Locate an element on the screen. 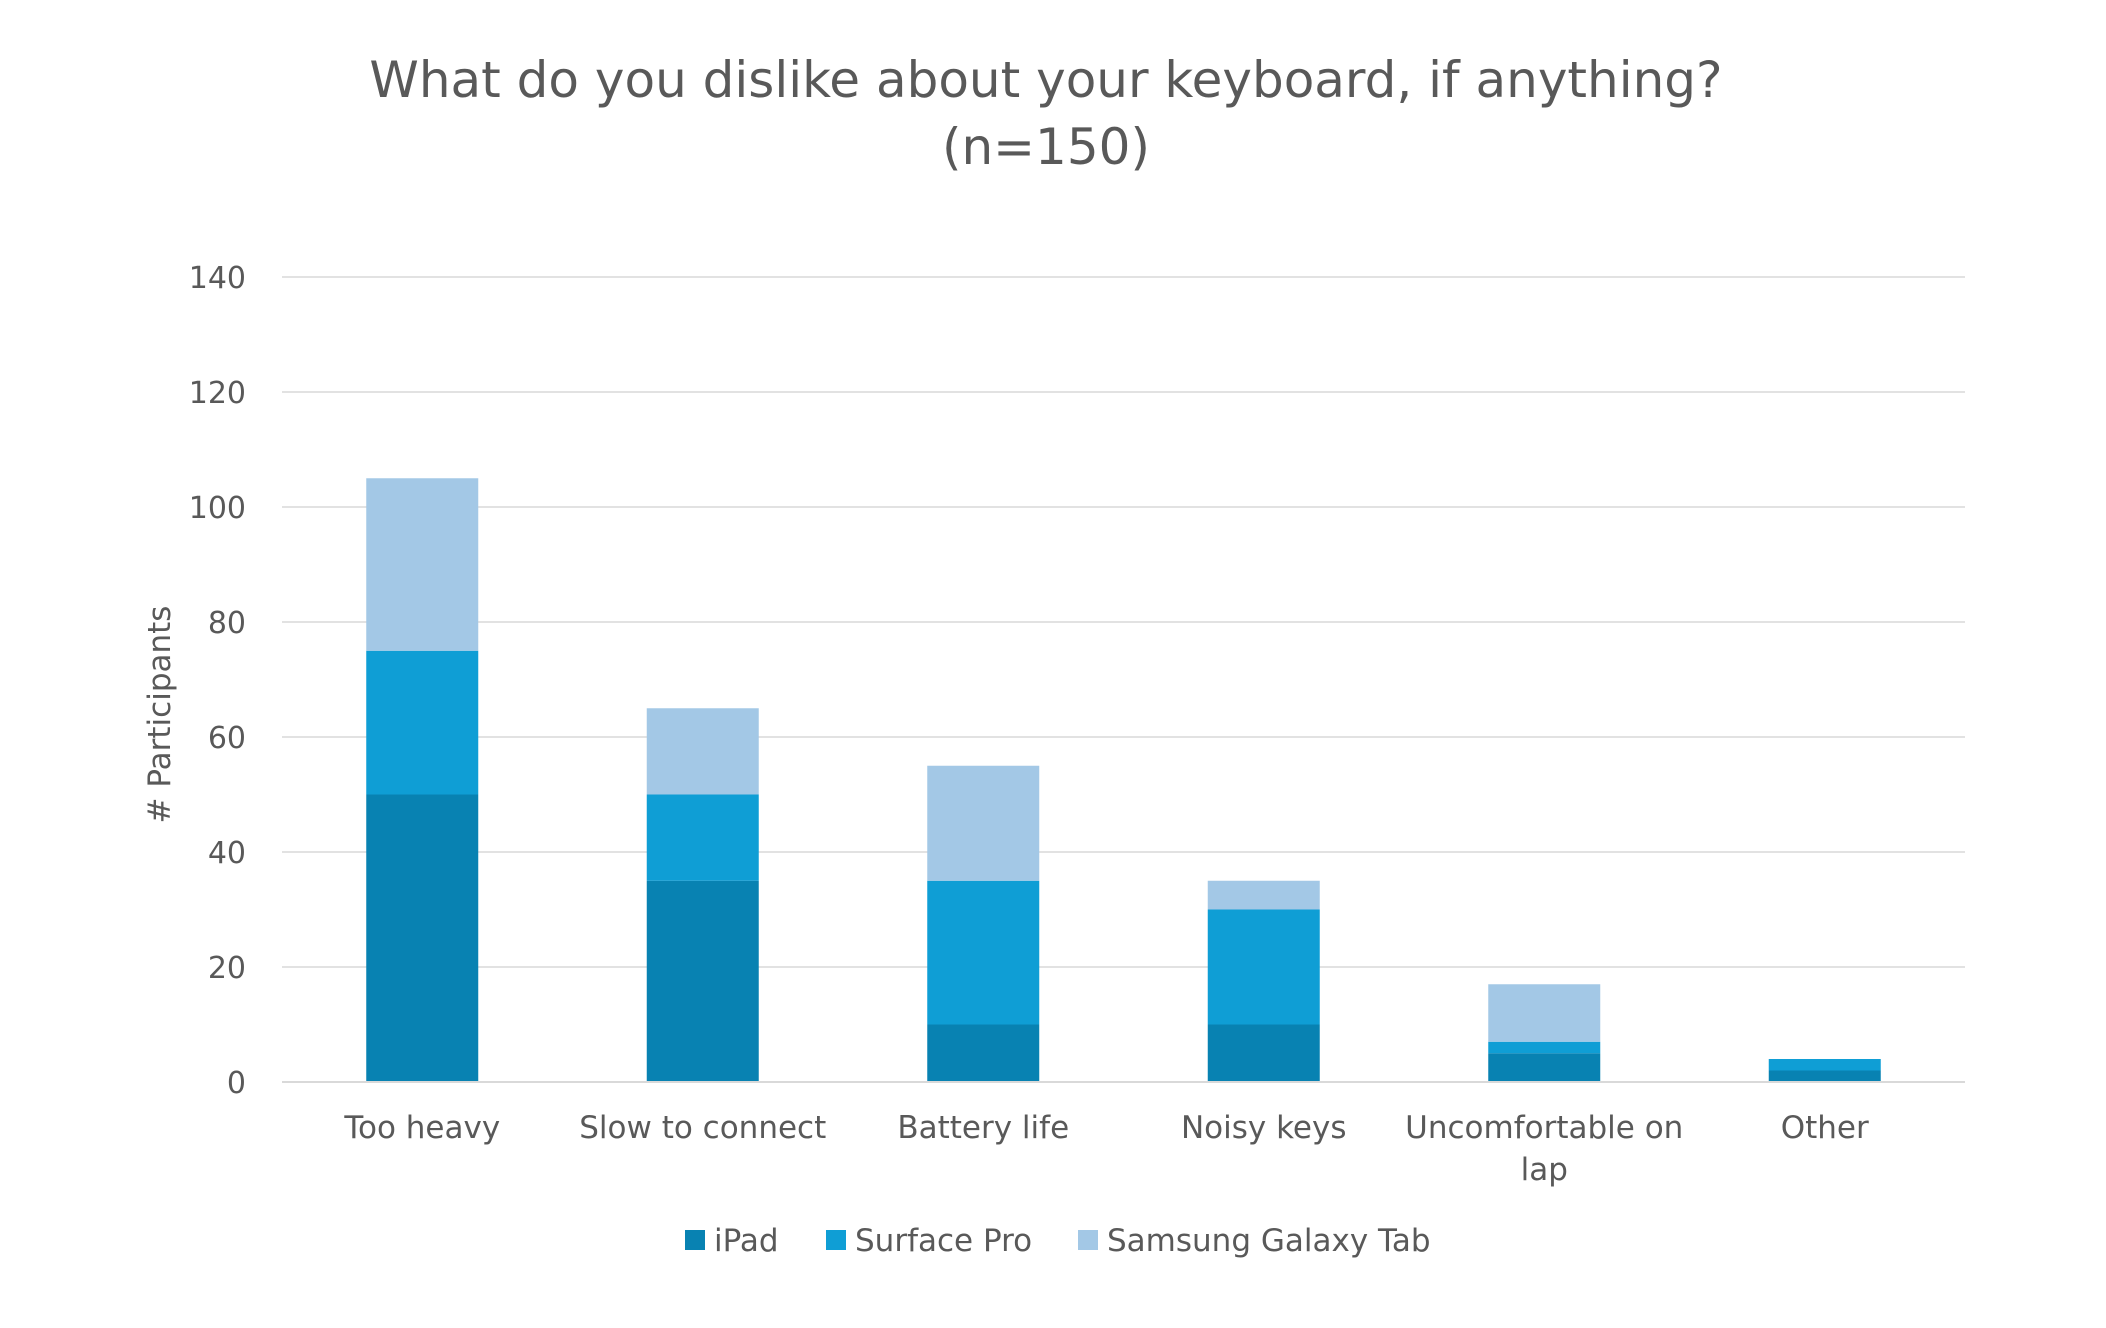 The width and height of the screenshot is (2106, 1328). legend-item-surface-pro: Surface Pro is located at coordinates (929, 1241).